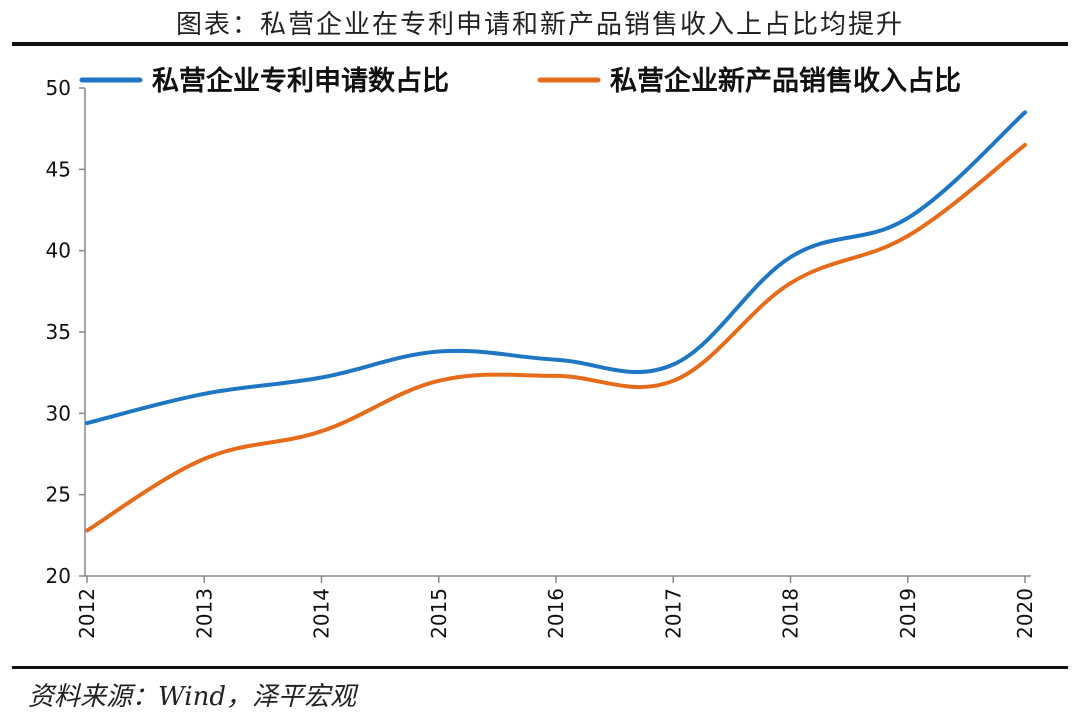 This screenshot has width=1080, height=717. Describe the element at coordinates (58, 495) in the screenshot. I see `y-tick-label: 25` at that location.